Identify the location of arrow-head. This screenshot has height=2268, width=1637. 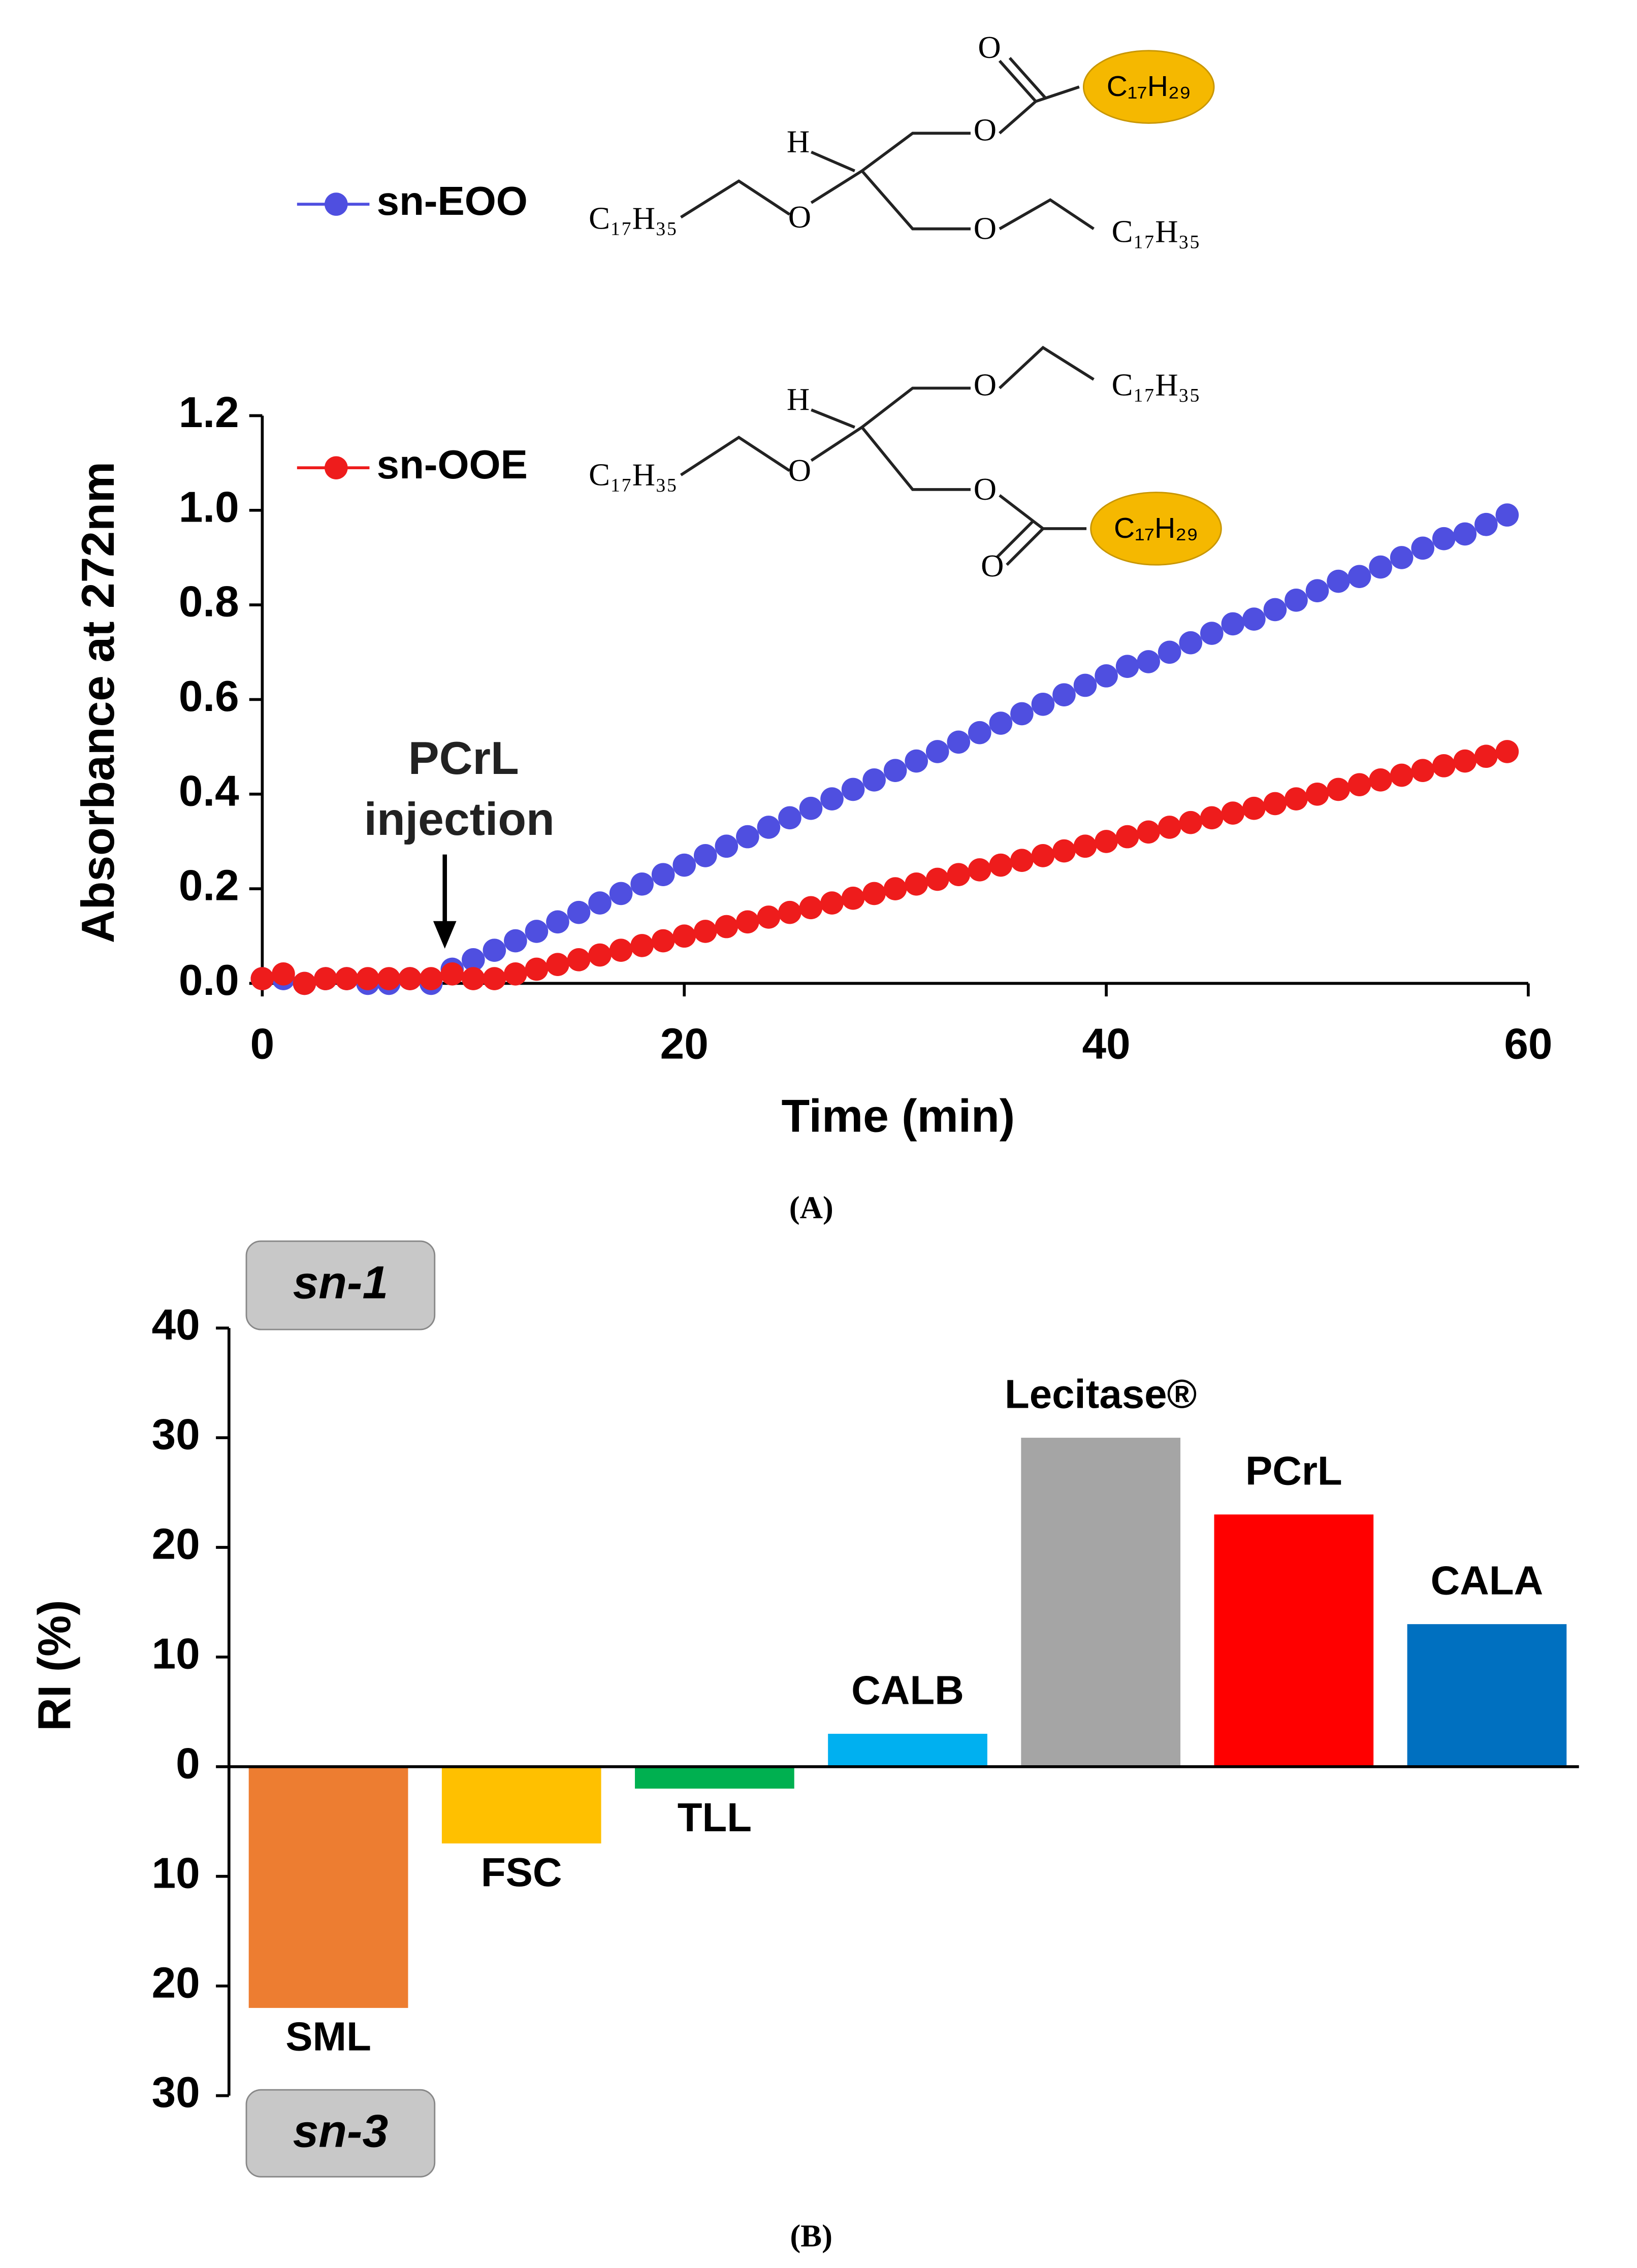
(445, 935).